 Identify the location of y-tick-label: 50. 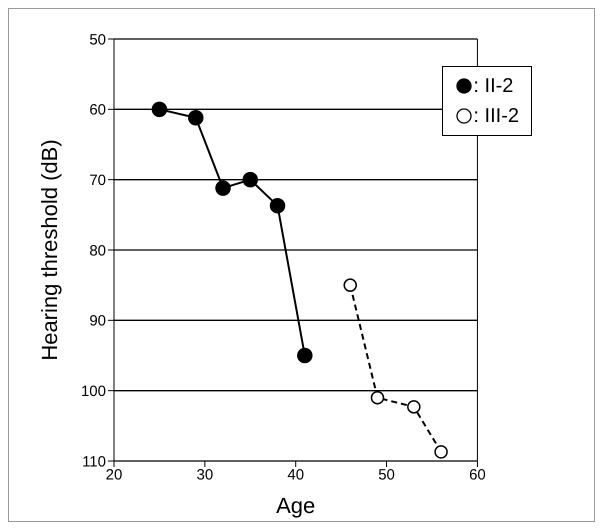
(97, 39).